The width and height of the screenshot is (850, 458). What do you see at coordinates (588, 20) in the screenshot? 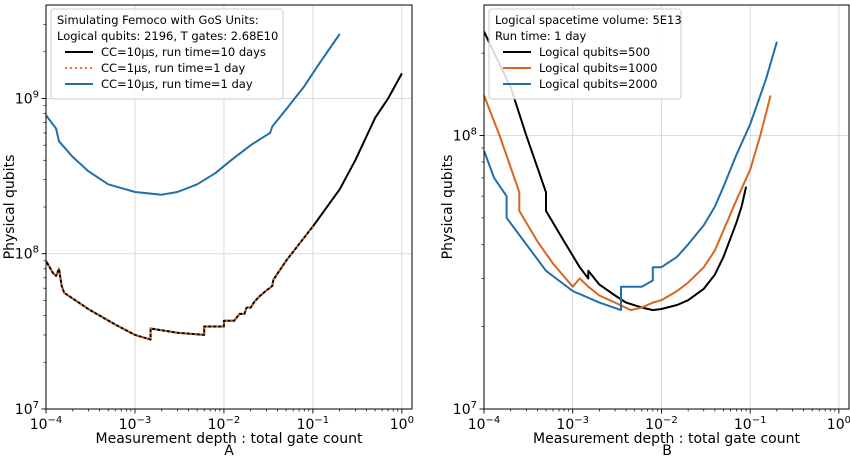
I see `legend-header-line: Logical spacetime volume: 5E13` at bounding box center [588, 20].